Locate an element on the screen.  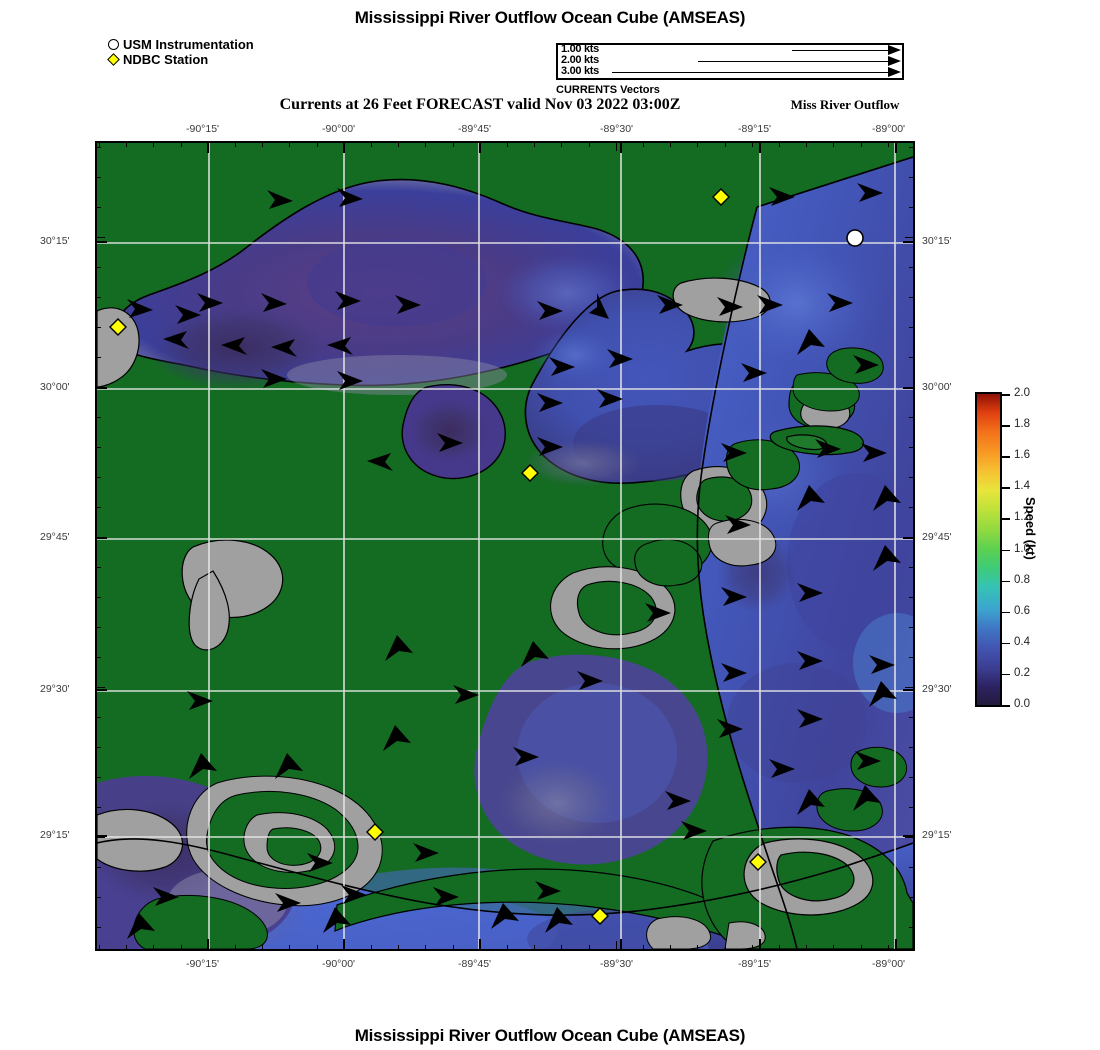
legend-item-ndbc: NDBC Station is located at coordinates (180, 59).